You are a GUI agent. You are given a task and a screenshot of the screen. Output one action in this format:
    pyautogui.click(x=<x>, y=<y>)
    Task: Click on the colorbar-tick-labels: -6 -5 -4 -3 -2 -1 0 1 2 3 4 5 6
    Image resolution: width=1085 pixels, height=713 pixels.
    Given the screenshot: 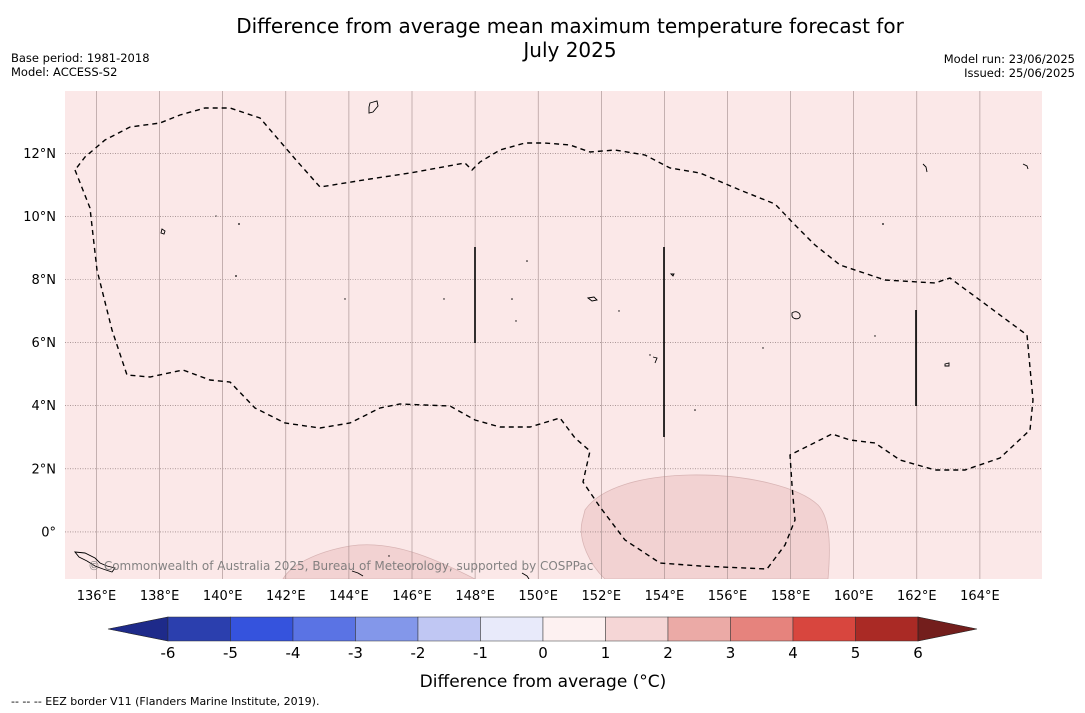 What is the action you would take?
    pyautogui.click(x=542, y=653)
    